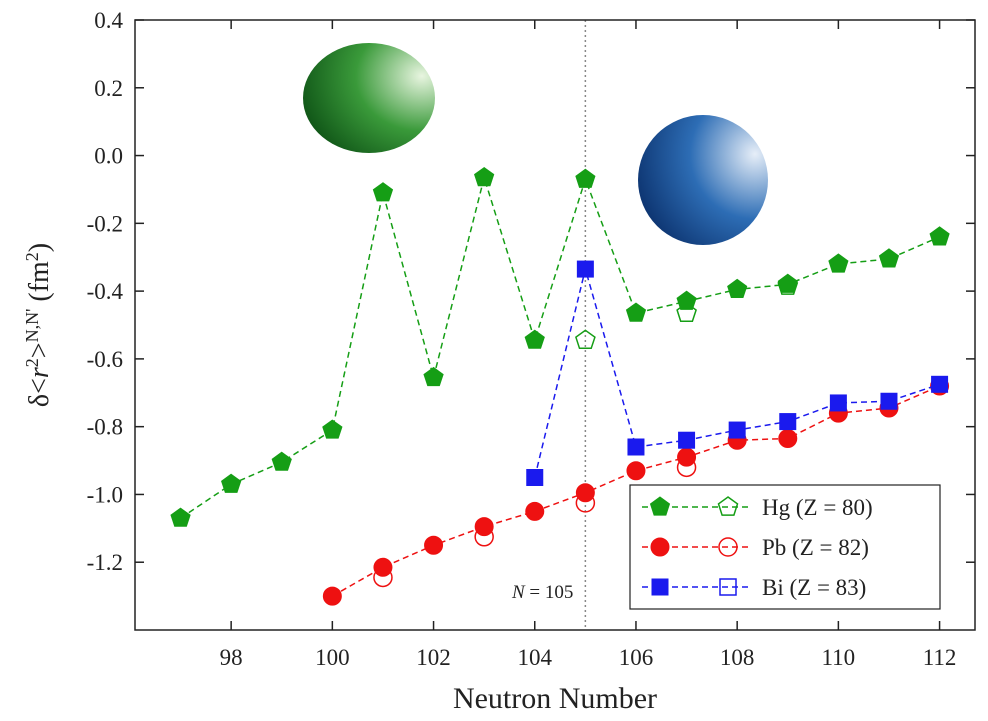  Describe the element at coordinates (105, 562) in the screenshot. I see `y-tick-label: -1.2` at that location.